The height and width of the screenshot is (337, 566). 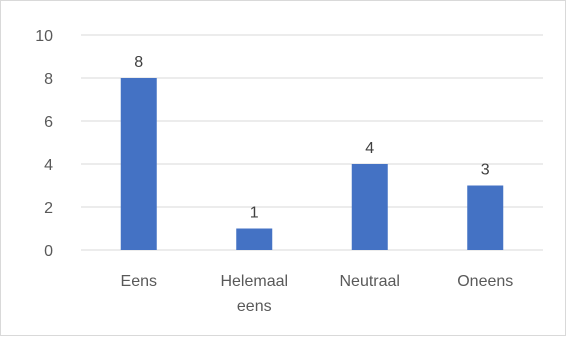 What do you see at coordinates (44, 144) in the screenshot?
I see `y-axis-ticks: 0 2 4 6 8 10` at bounding box center [44, 144].